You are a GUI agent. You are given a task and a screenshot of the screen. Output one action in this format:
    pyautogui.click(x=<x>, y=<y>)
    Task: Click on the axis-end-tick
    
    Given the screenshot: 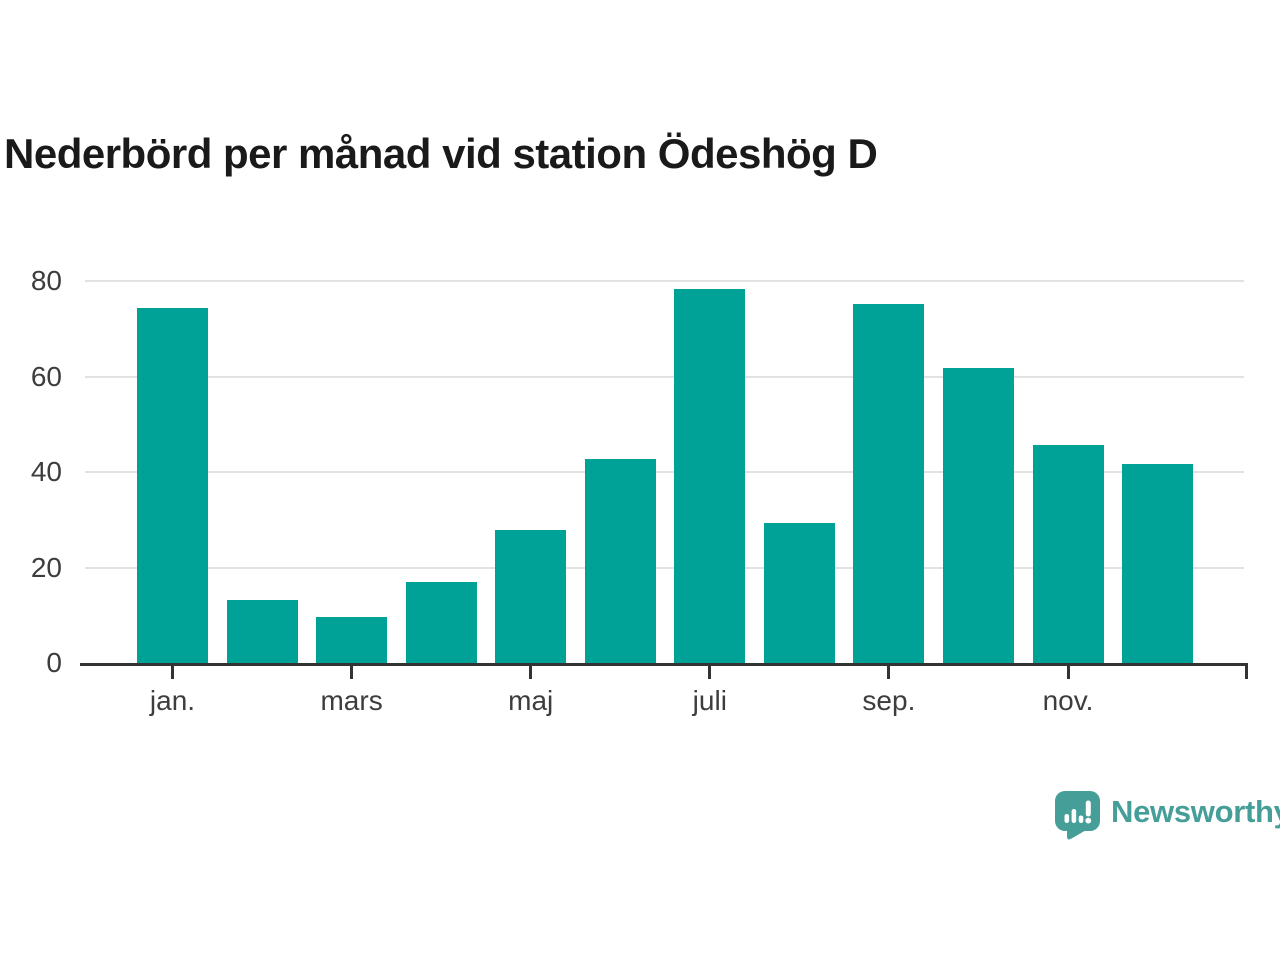 What is the action you would take?
    pyautogui.click(x=1246, y=672)
    